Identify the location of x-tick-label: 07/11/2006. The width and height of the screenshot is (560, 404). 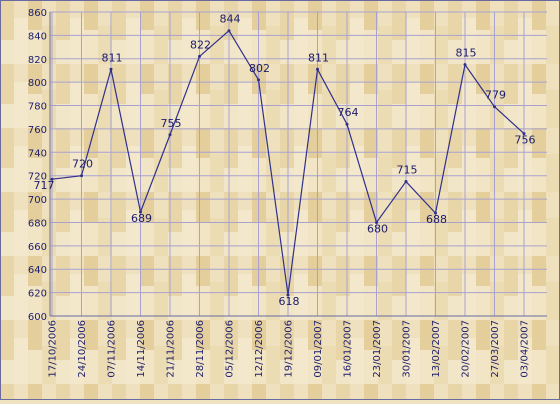
(112, 349).